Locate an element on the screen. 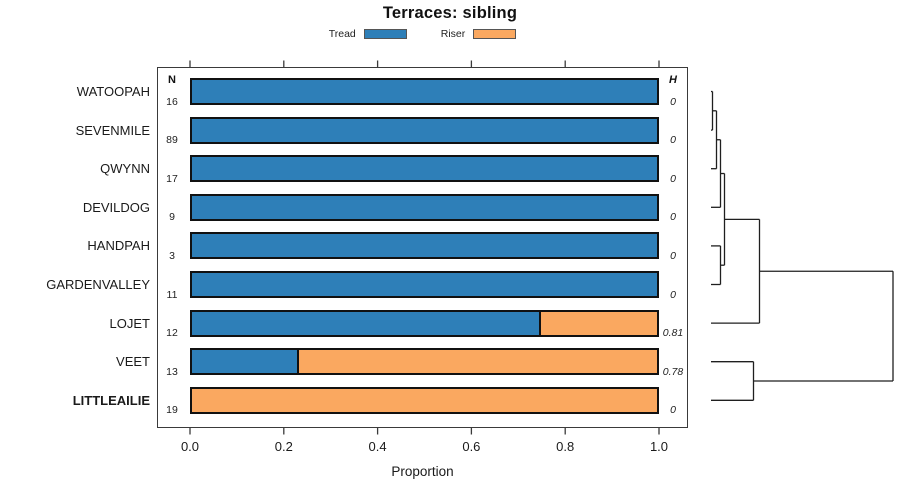 This screenshot has width=900, height=500. x-tick-label: 1.0 is located at coordinates (659, 446).